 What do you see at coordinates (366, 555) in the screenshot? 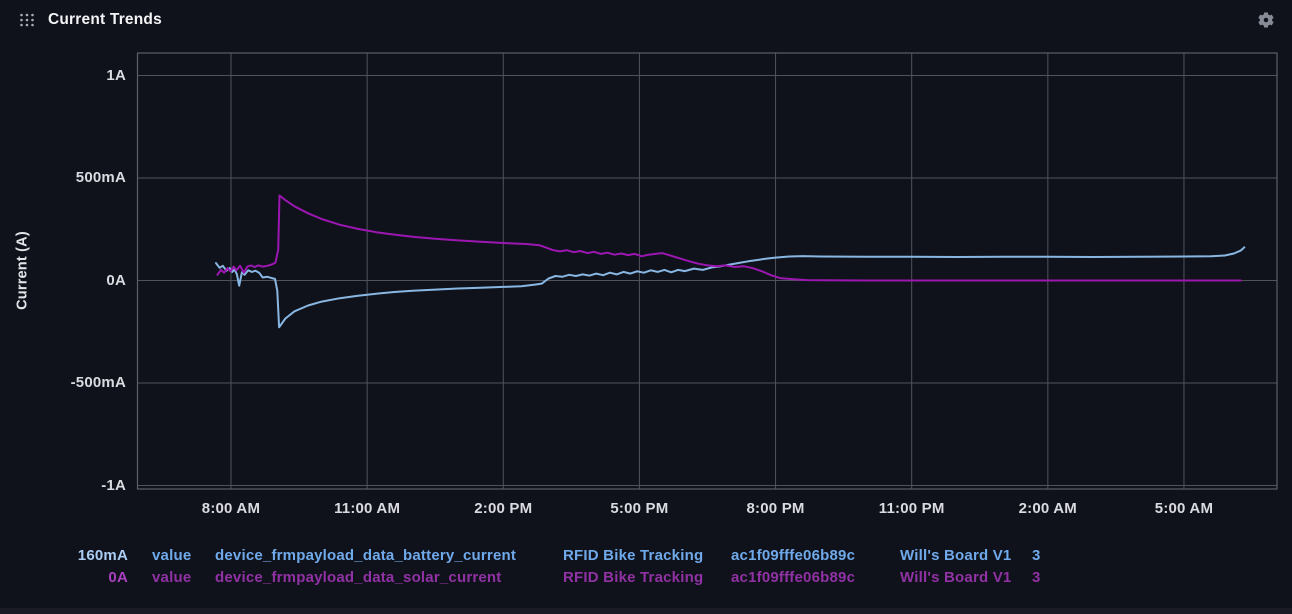
I see `legend-series-key: device_frmpayload_data_battery_current` at bounding box center [366, 555].